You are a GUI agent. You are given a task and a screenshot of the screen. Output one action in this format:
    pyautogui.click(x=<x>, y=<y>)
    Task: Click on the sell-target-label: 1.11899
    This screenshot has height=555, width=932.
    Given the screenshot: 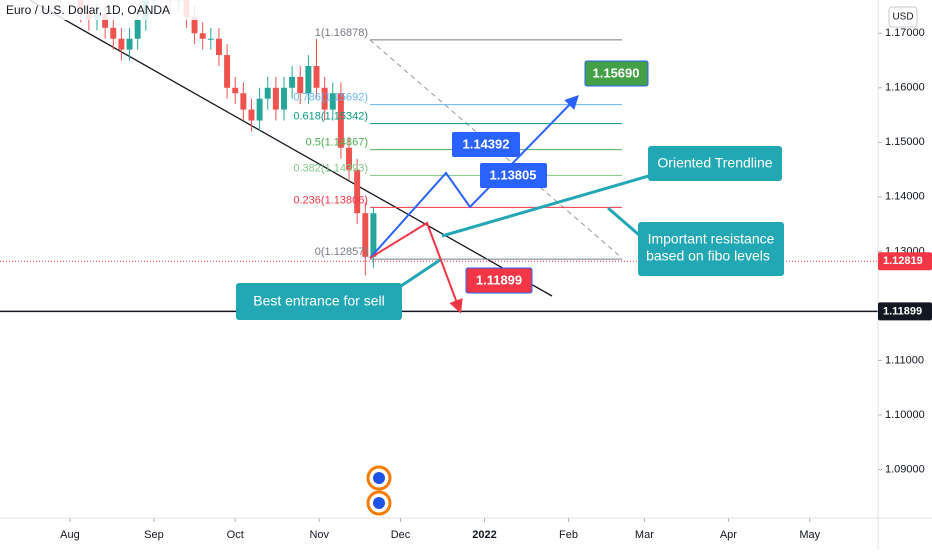 What is the action you would take?
    pyautogui.click(x=499, y=279)
    